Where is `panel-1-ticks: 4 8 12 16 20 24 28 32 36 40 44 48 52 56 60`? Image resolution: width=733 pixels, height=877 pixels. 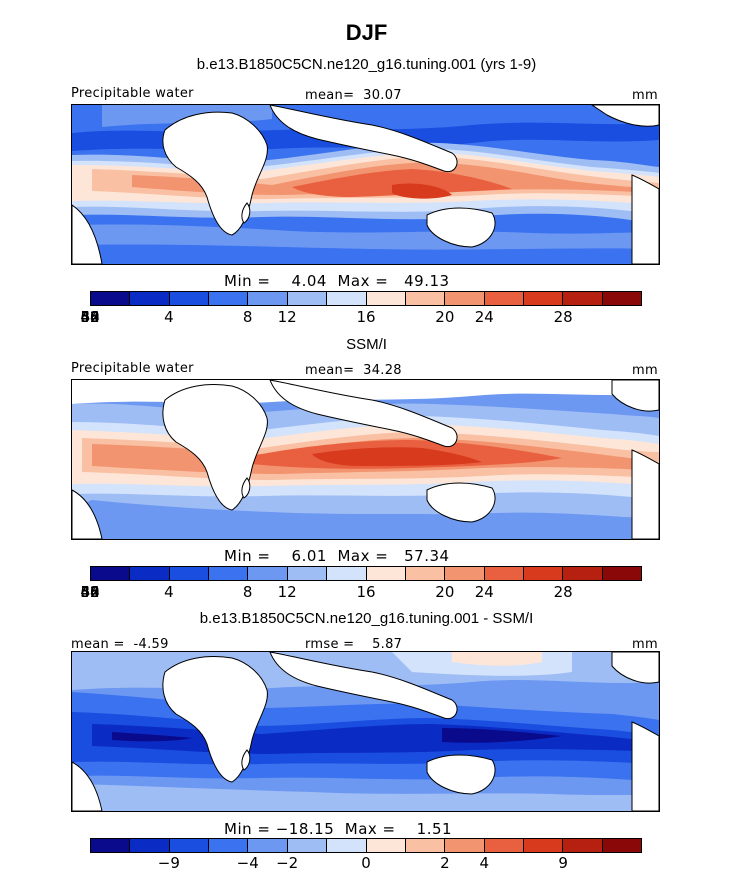
panel-1-ticks: 4 8 12 16 20 24 28 32 36 40 44 48 52 56 60 is located at coordinates (361, 317).